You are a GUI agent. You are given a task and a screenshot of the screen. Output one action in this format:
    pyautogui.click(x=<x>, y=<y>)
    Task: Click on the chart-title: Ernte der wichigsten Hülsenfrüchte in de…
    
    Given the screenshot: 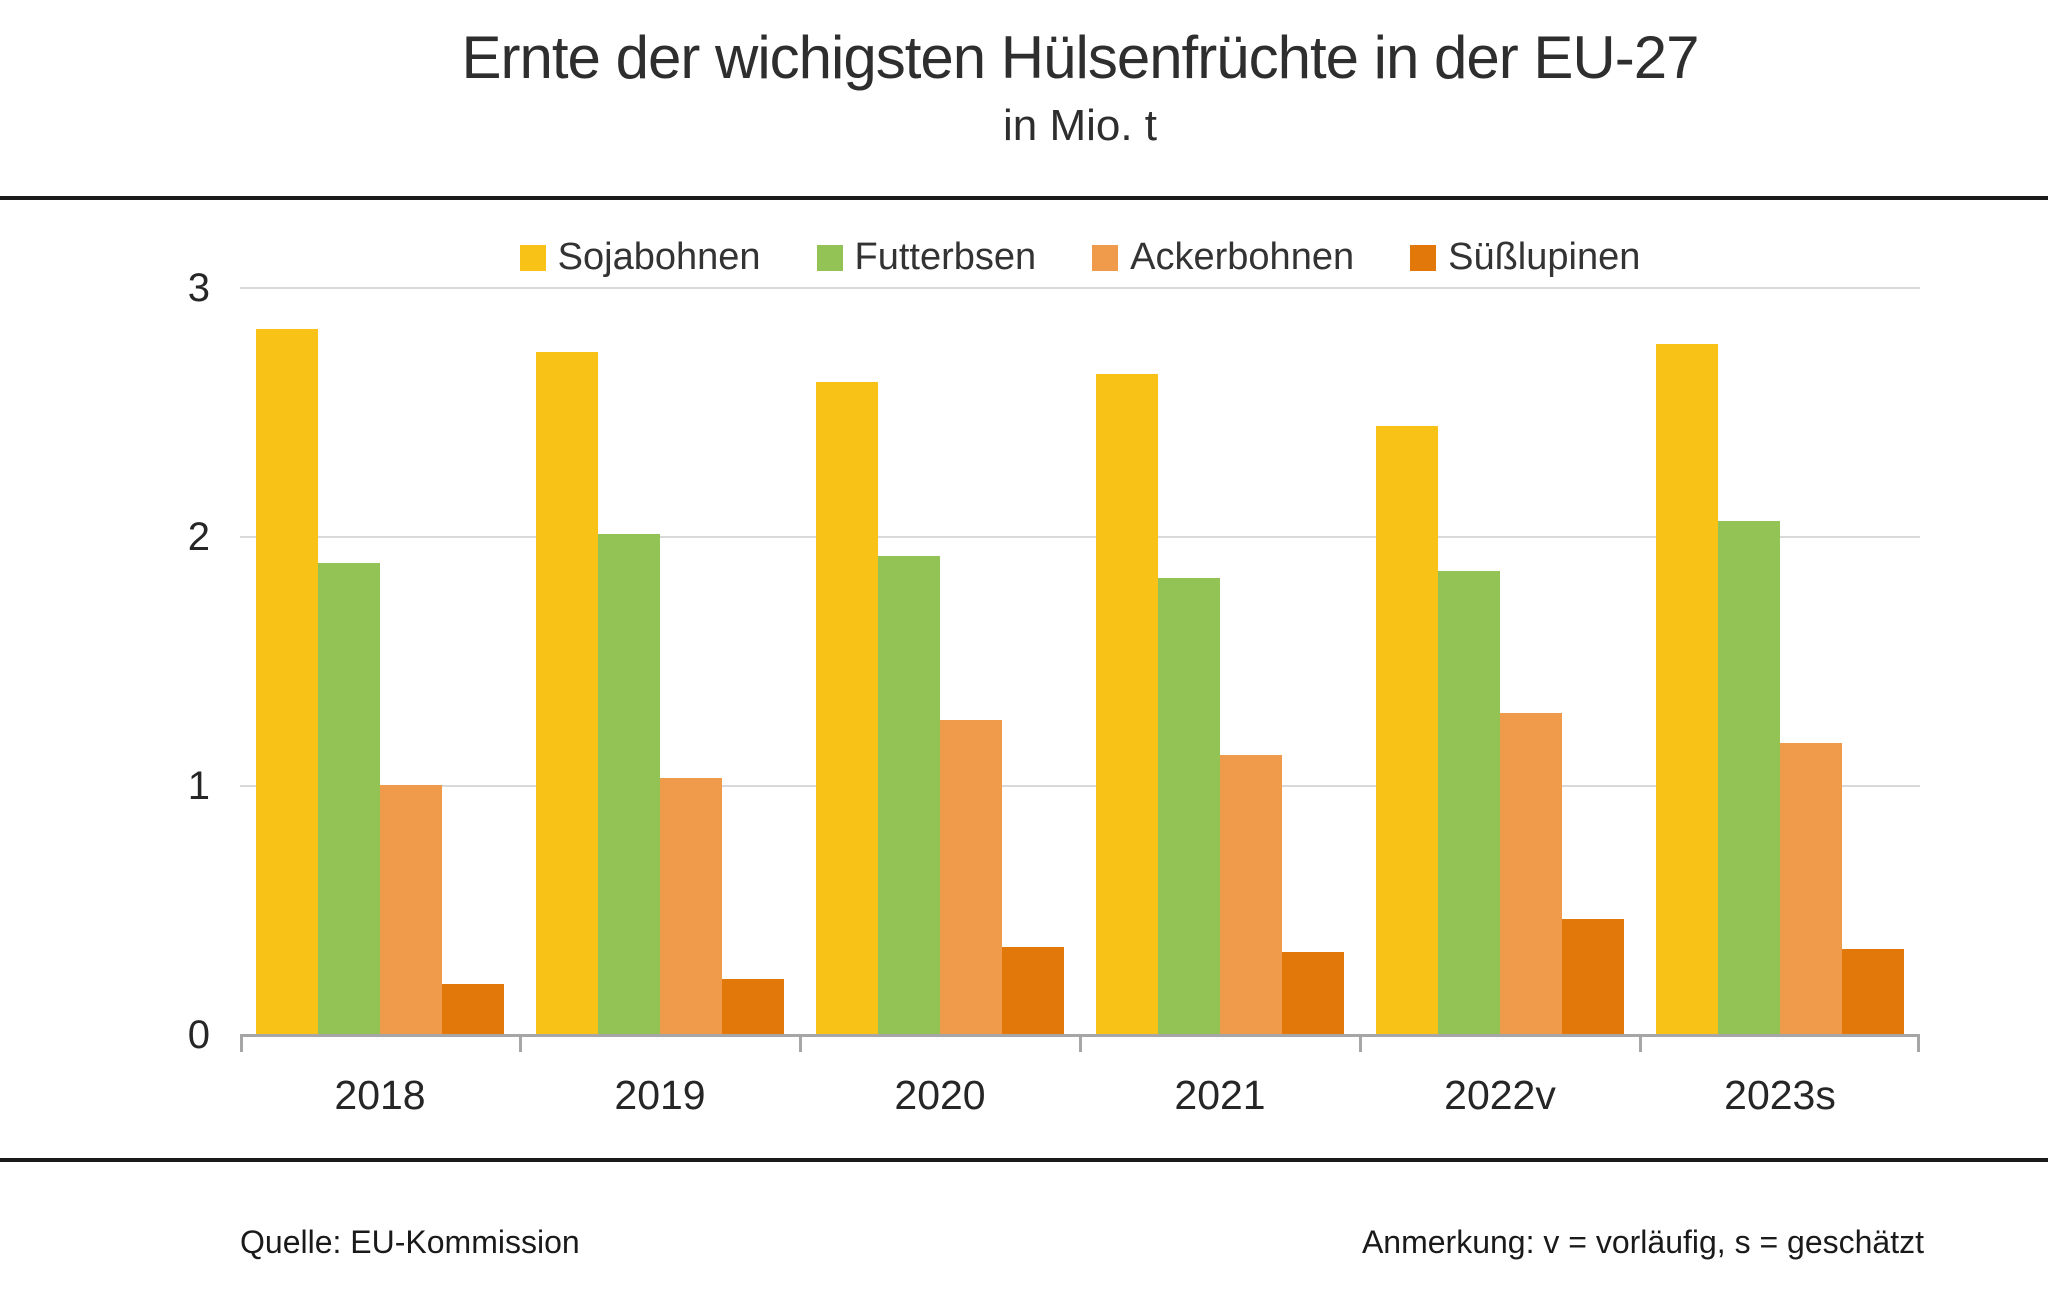 What is the action you would take?
    pyautogui.click(x=1080, y=57)
    